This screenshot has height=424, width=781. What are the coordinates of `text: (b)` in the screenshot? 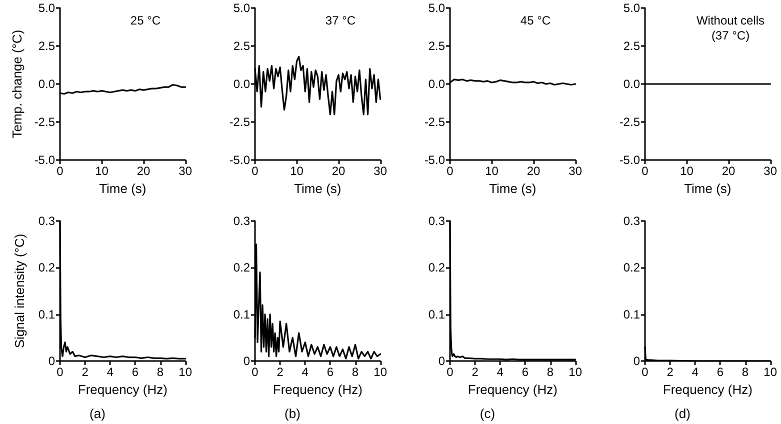 It's located at (292, 413).